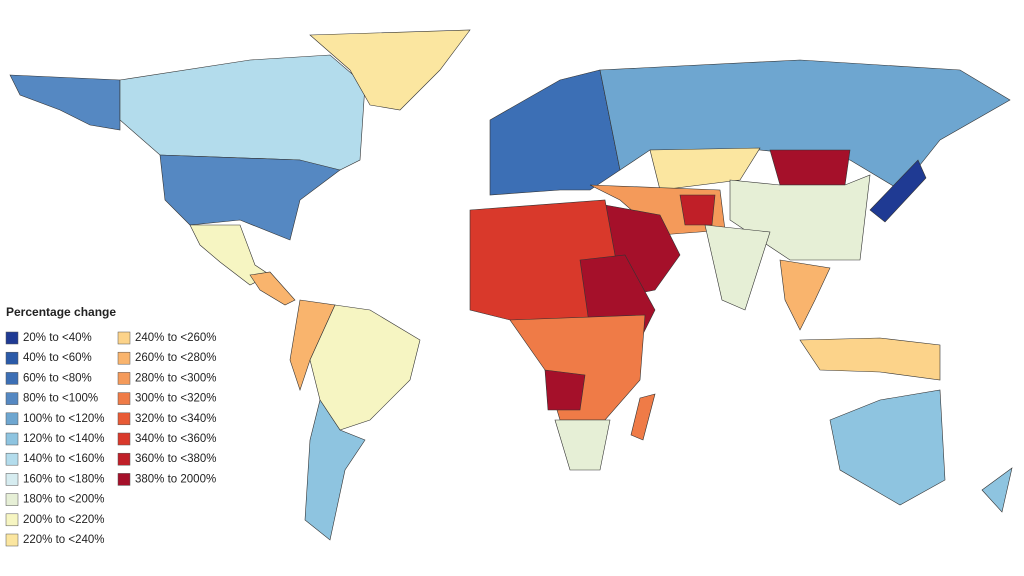  Describe the element at coordinates (65, 102) in the screenshot. I see `alaska` at that location.